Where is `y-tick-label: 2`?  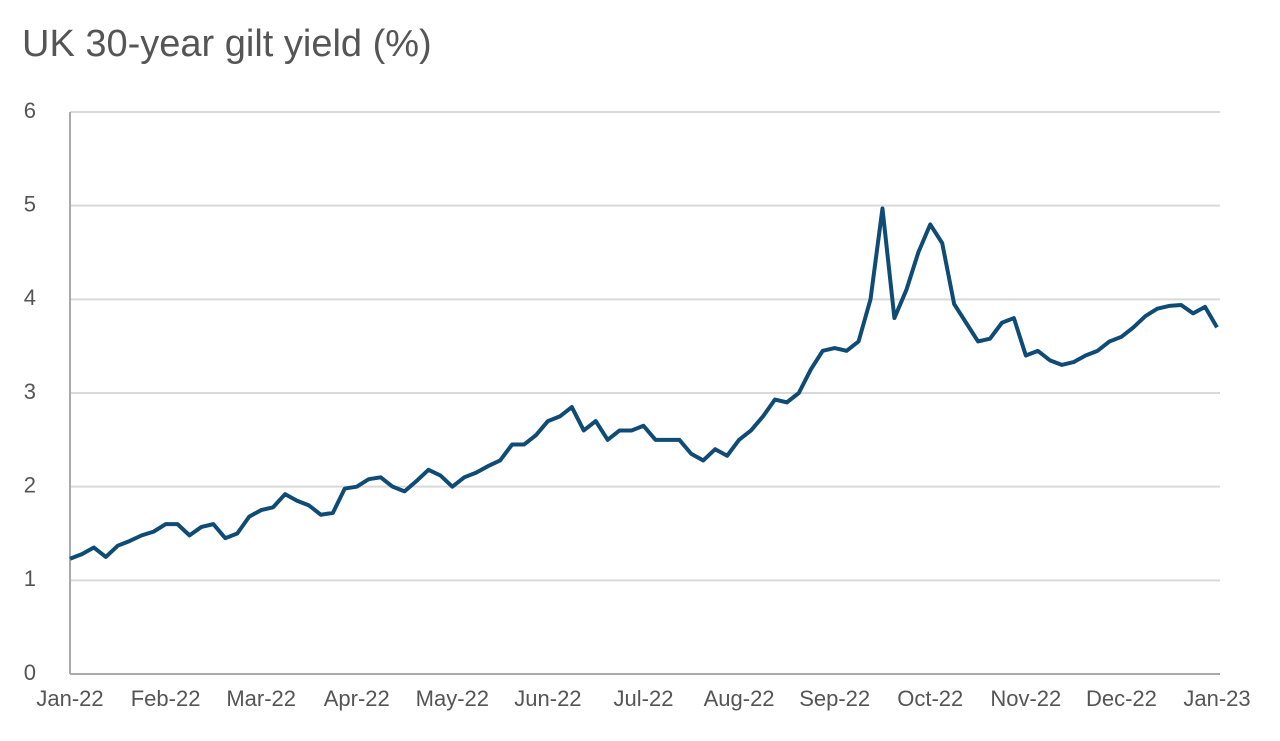
y-tick-label: 2 is located at coordinates (30, 484).